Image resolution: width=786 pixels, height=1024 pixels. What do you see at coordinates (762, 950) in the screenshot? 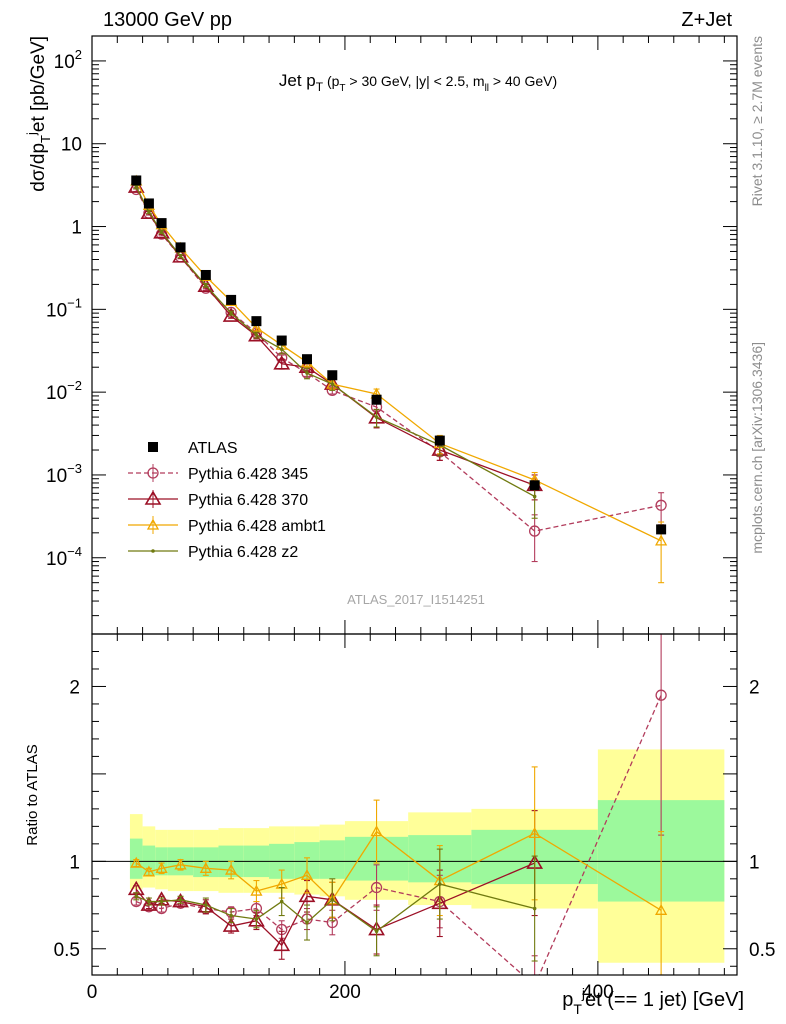
I see `ratio-ytick-label-right: 0.5` at bounding box center [762, 950].